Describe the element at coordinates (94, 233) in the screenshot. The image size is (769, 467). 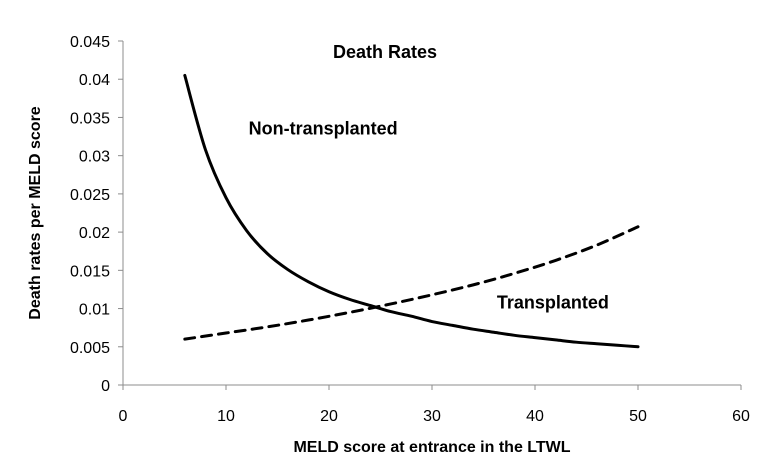
I see `y-tick-label: 0.02` at that location.